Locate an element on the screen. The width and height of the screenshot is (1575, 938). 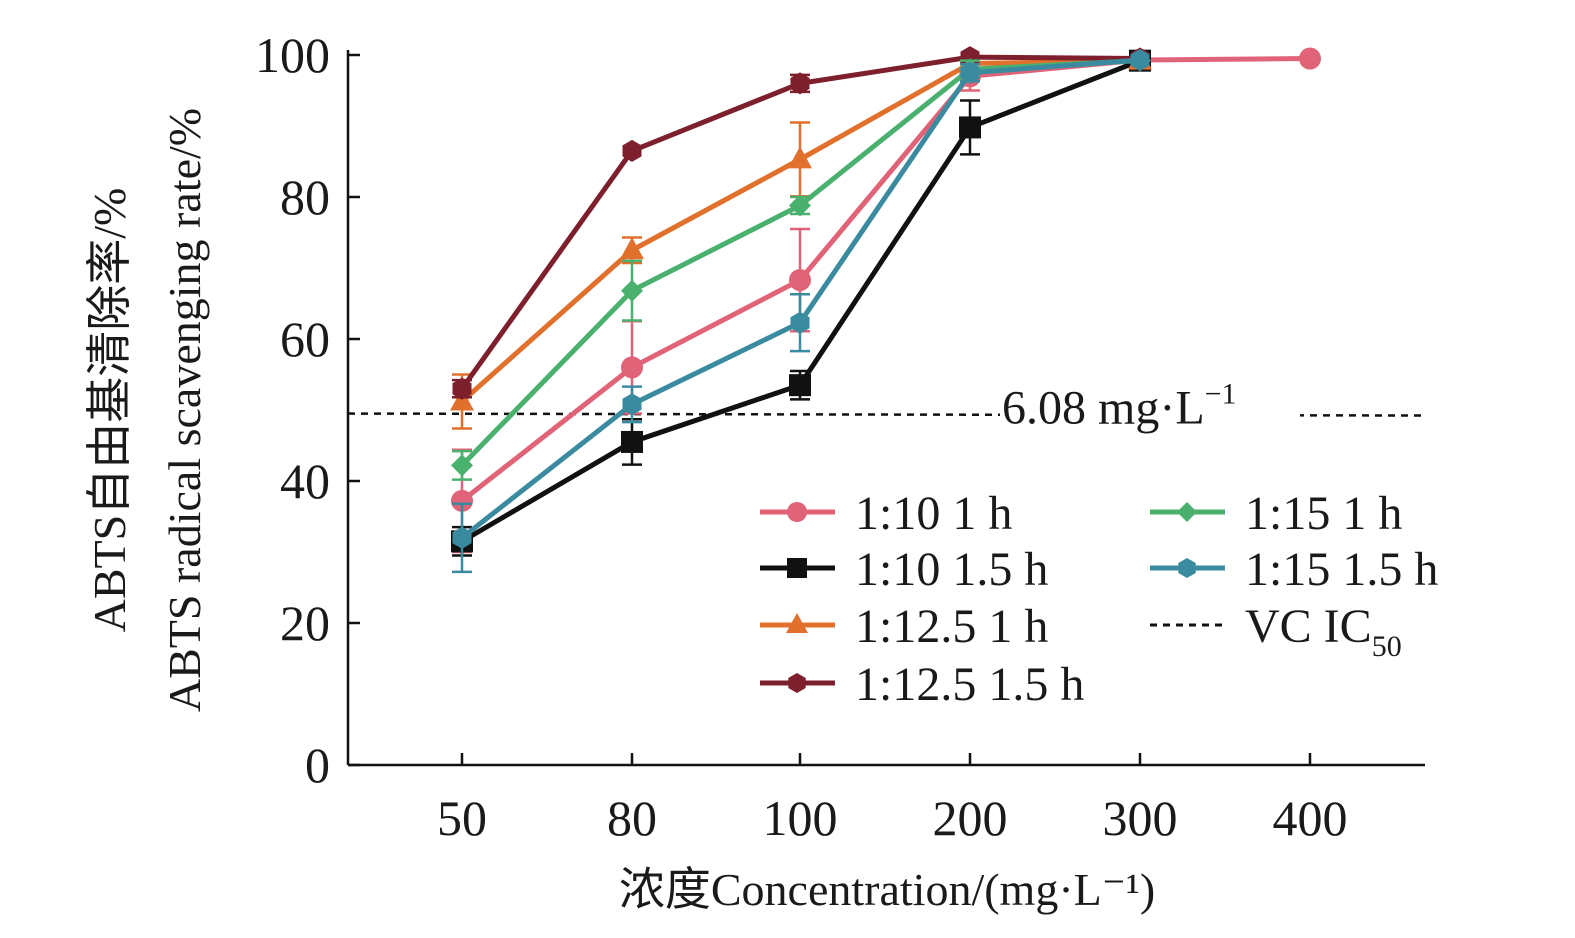
legend-item: 1:12.5 1.5 h is located at coordinates (922, 684).